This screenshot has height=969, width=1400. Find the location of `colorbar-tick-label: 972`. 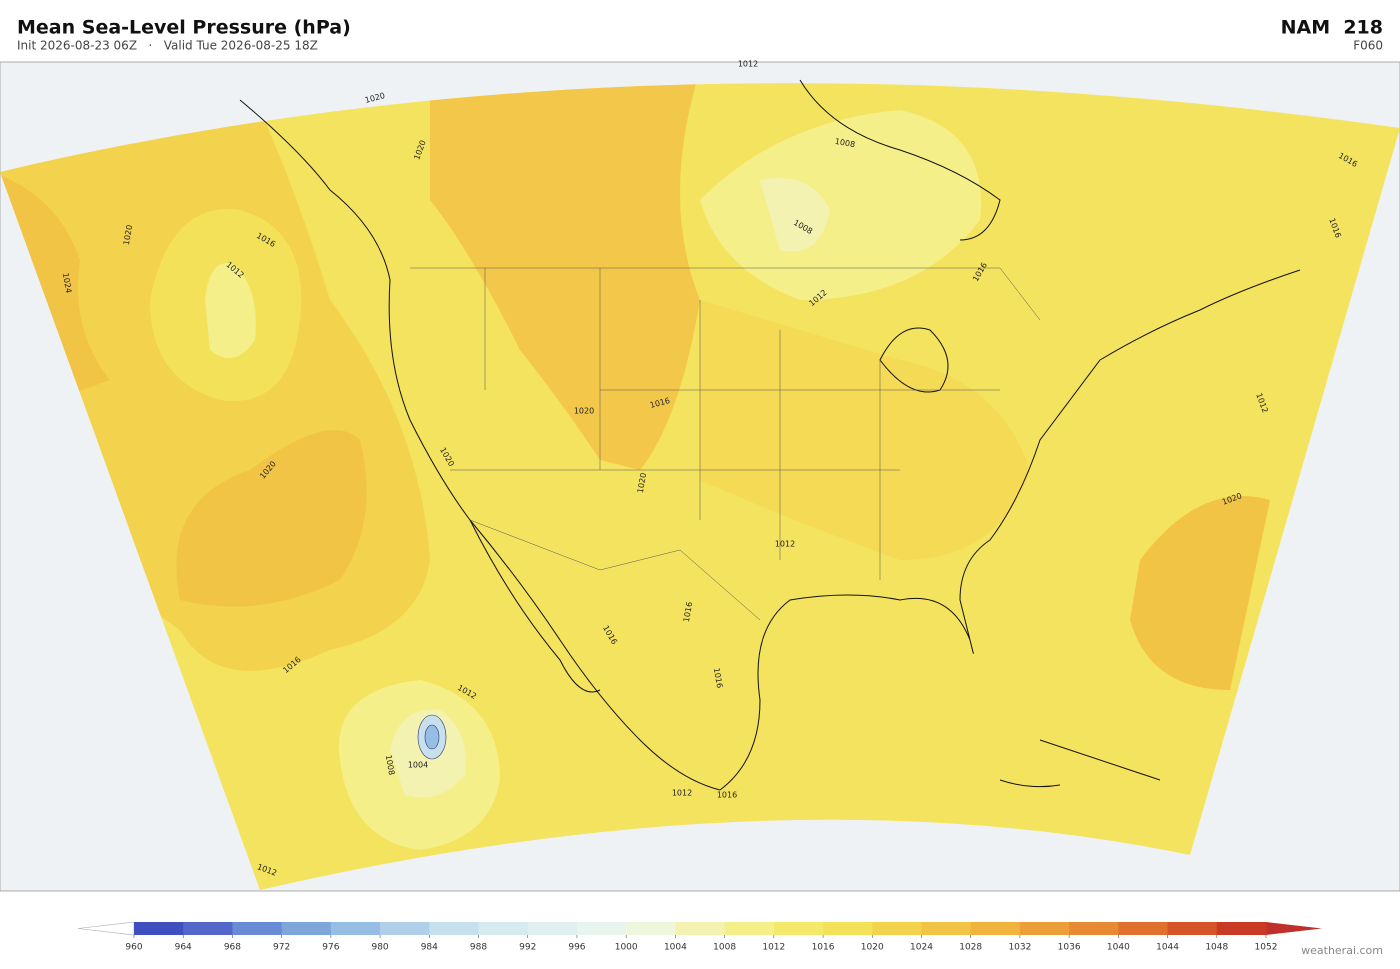

colorbar-tick-label: 972 is located at coordinates (281, 948).